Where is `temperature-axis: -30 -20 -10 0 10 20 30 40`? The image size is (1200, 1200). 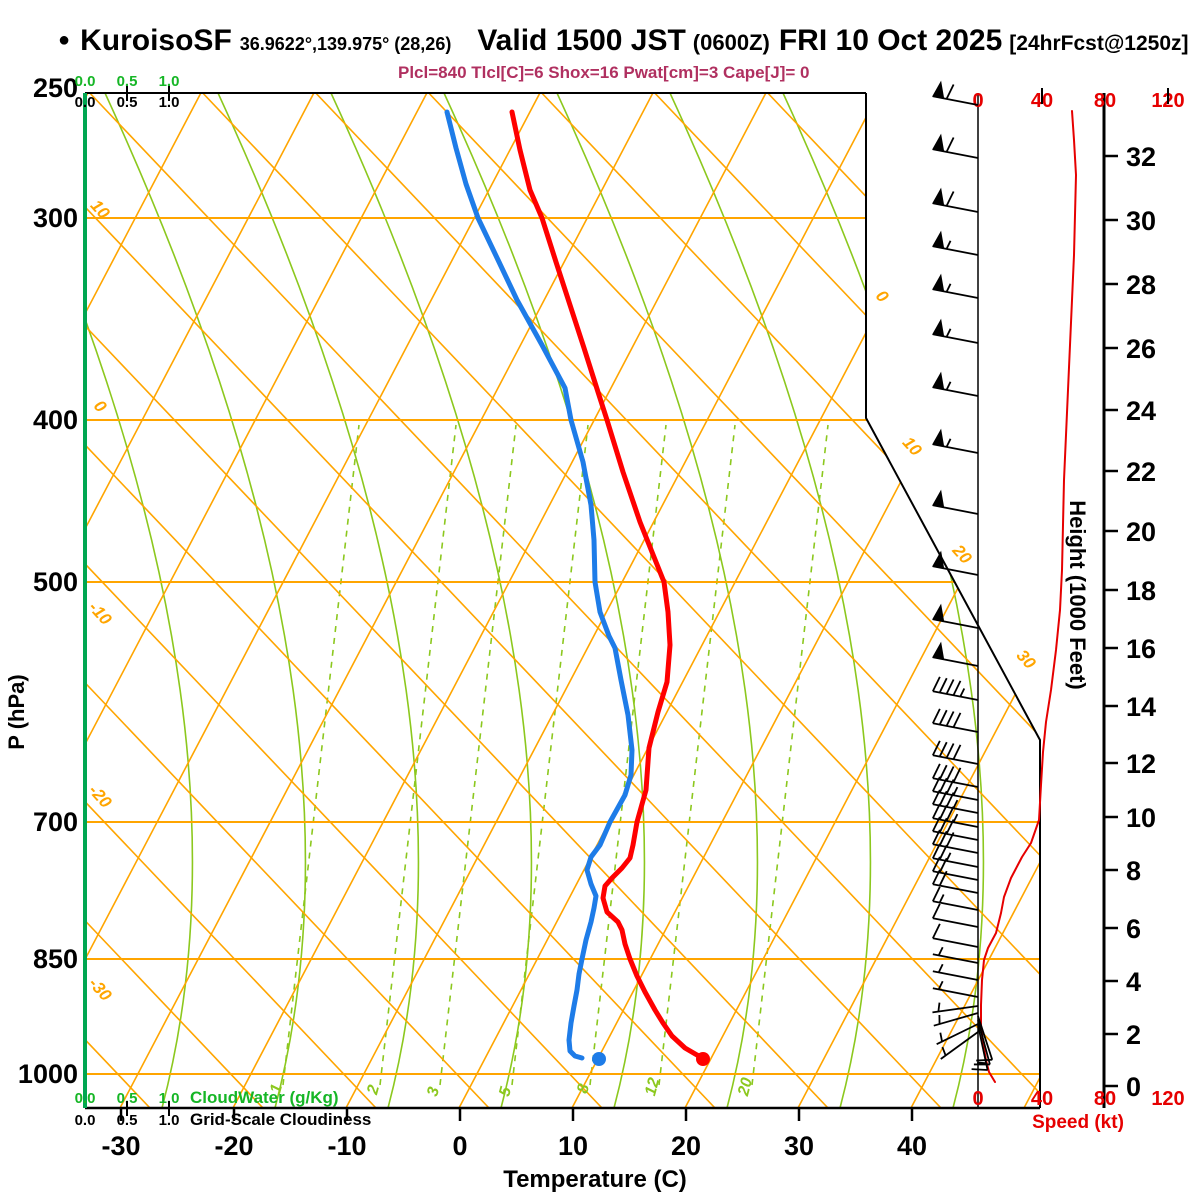 temperature-axis: -30 -20 -10 0 10 20 30 40 is located at coordinates (514, 1134).